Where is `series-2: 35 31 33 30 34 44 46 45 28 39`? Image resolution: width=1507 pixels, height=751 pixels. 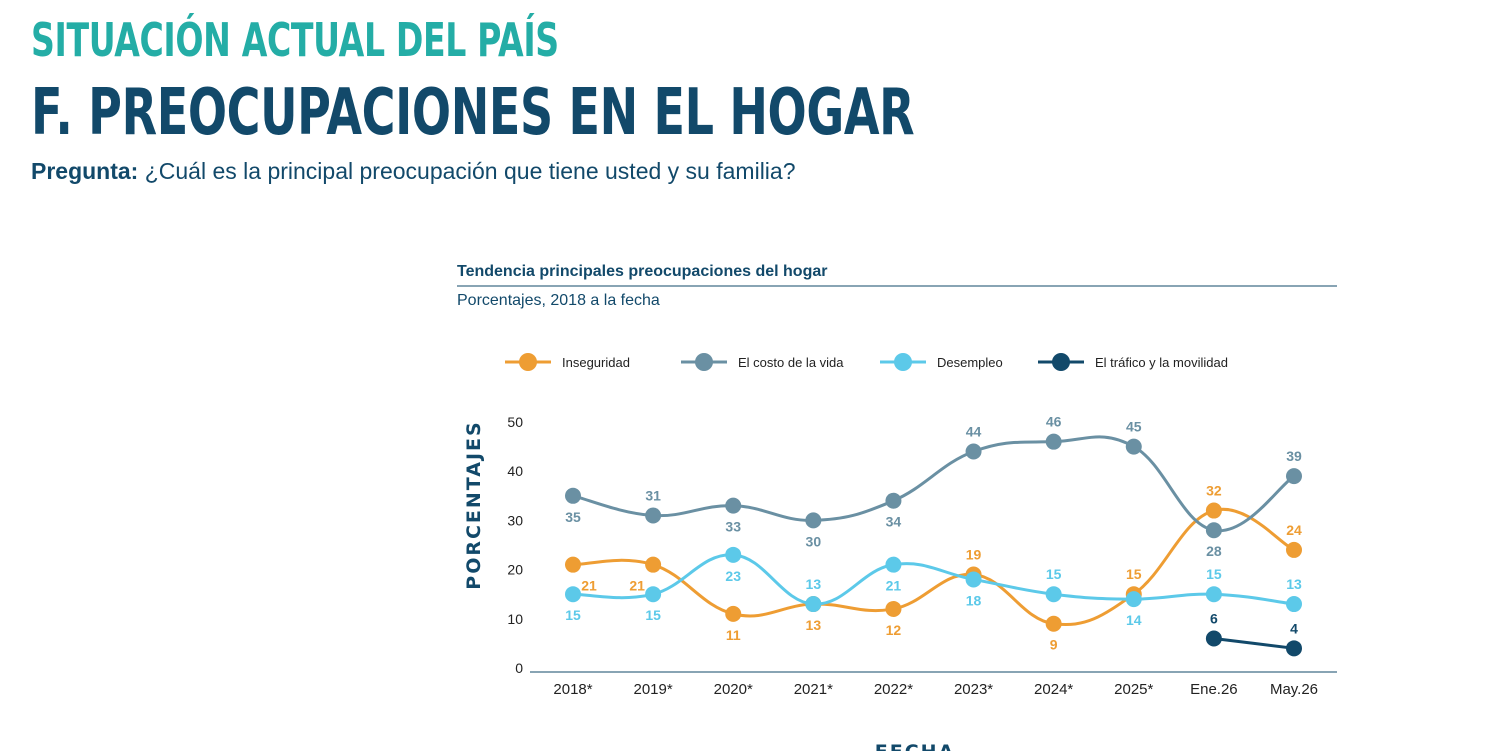 series-2: 35 31 33 30 34 44 46 45 28 39 is located at coordinates (933, 486).